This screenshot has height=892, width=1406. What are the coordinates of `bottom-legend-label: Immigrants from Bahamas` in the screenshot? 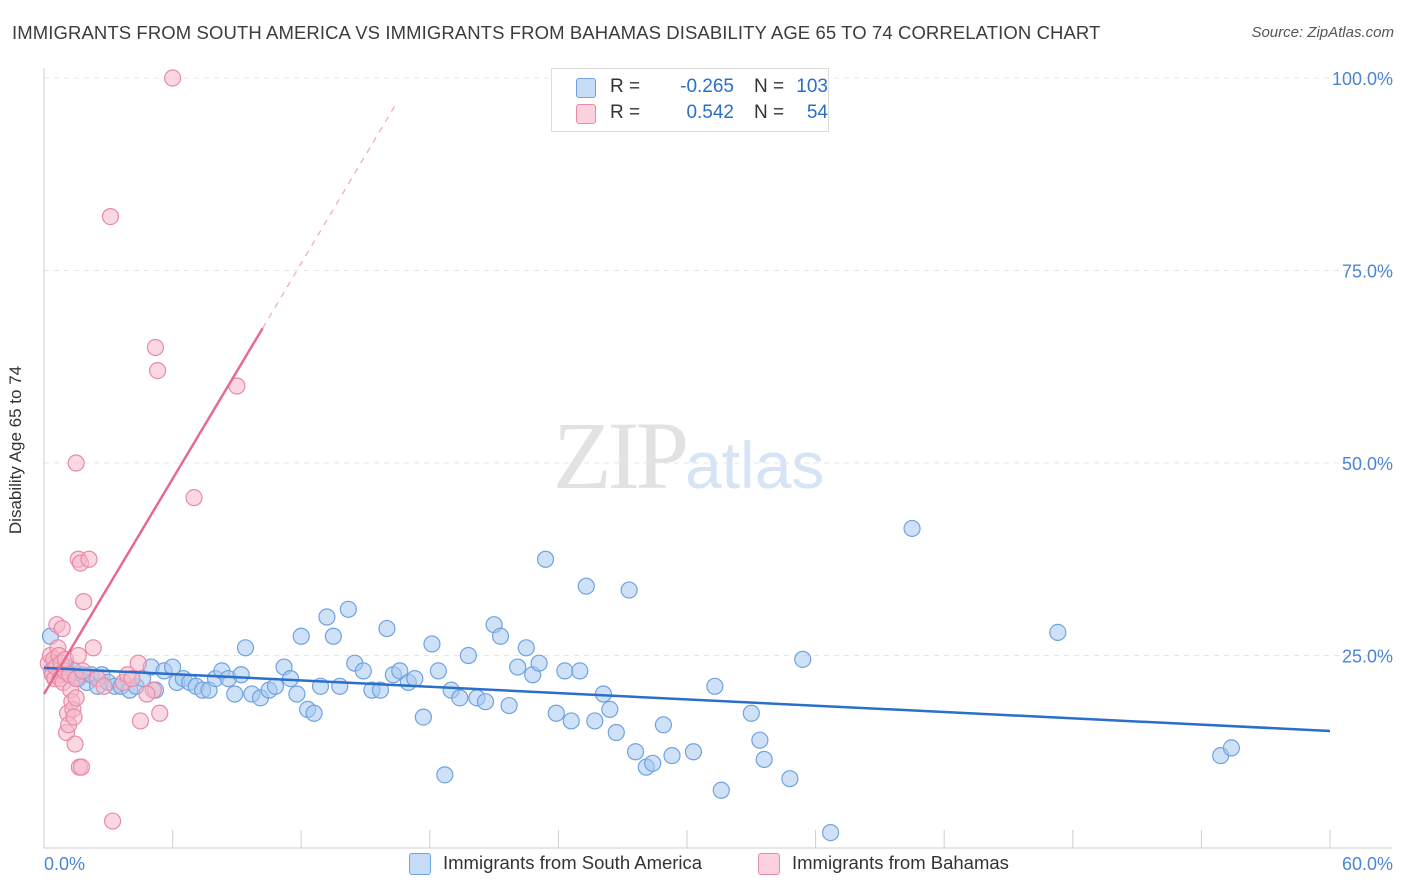 It's located at (900, 862).